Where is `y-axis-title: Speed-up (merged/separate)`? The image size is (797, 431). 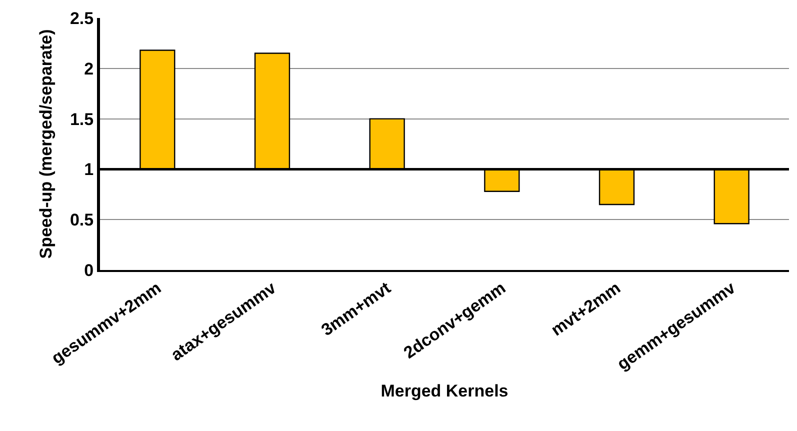
y-axis-title: Speed-up (merged/separate) is located at coordinates (46, 144).